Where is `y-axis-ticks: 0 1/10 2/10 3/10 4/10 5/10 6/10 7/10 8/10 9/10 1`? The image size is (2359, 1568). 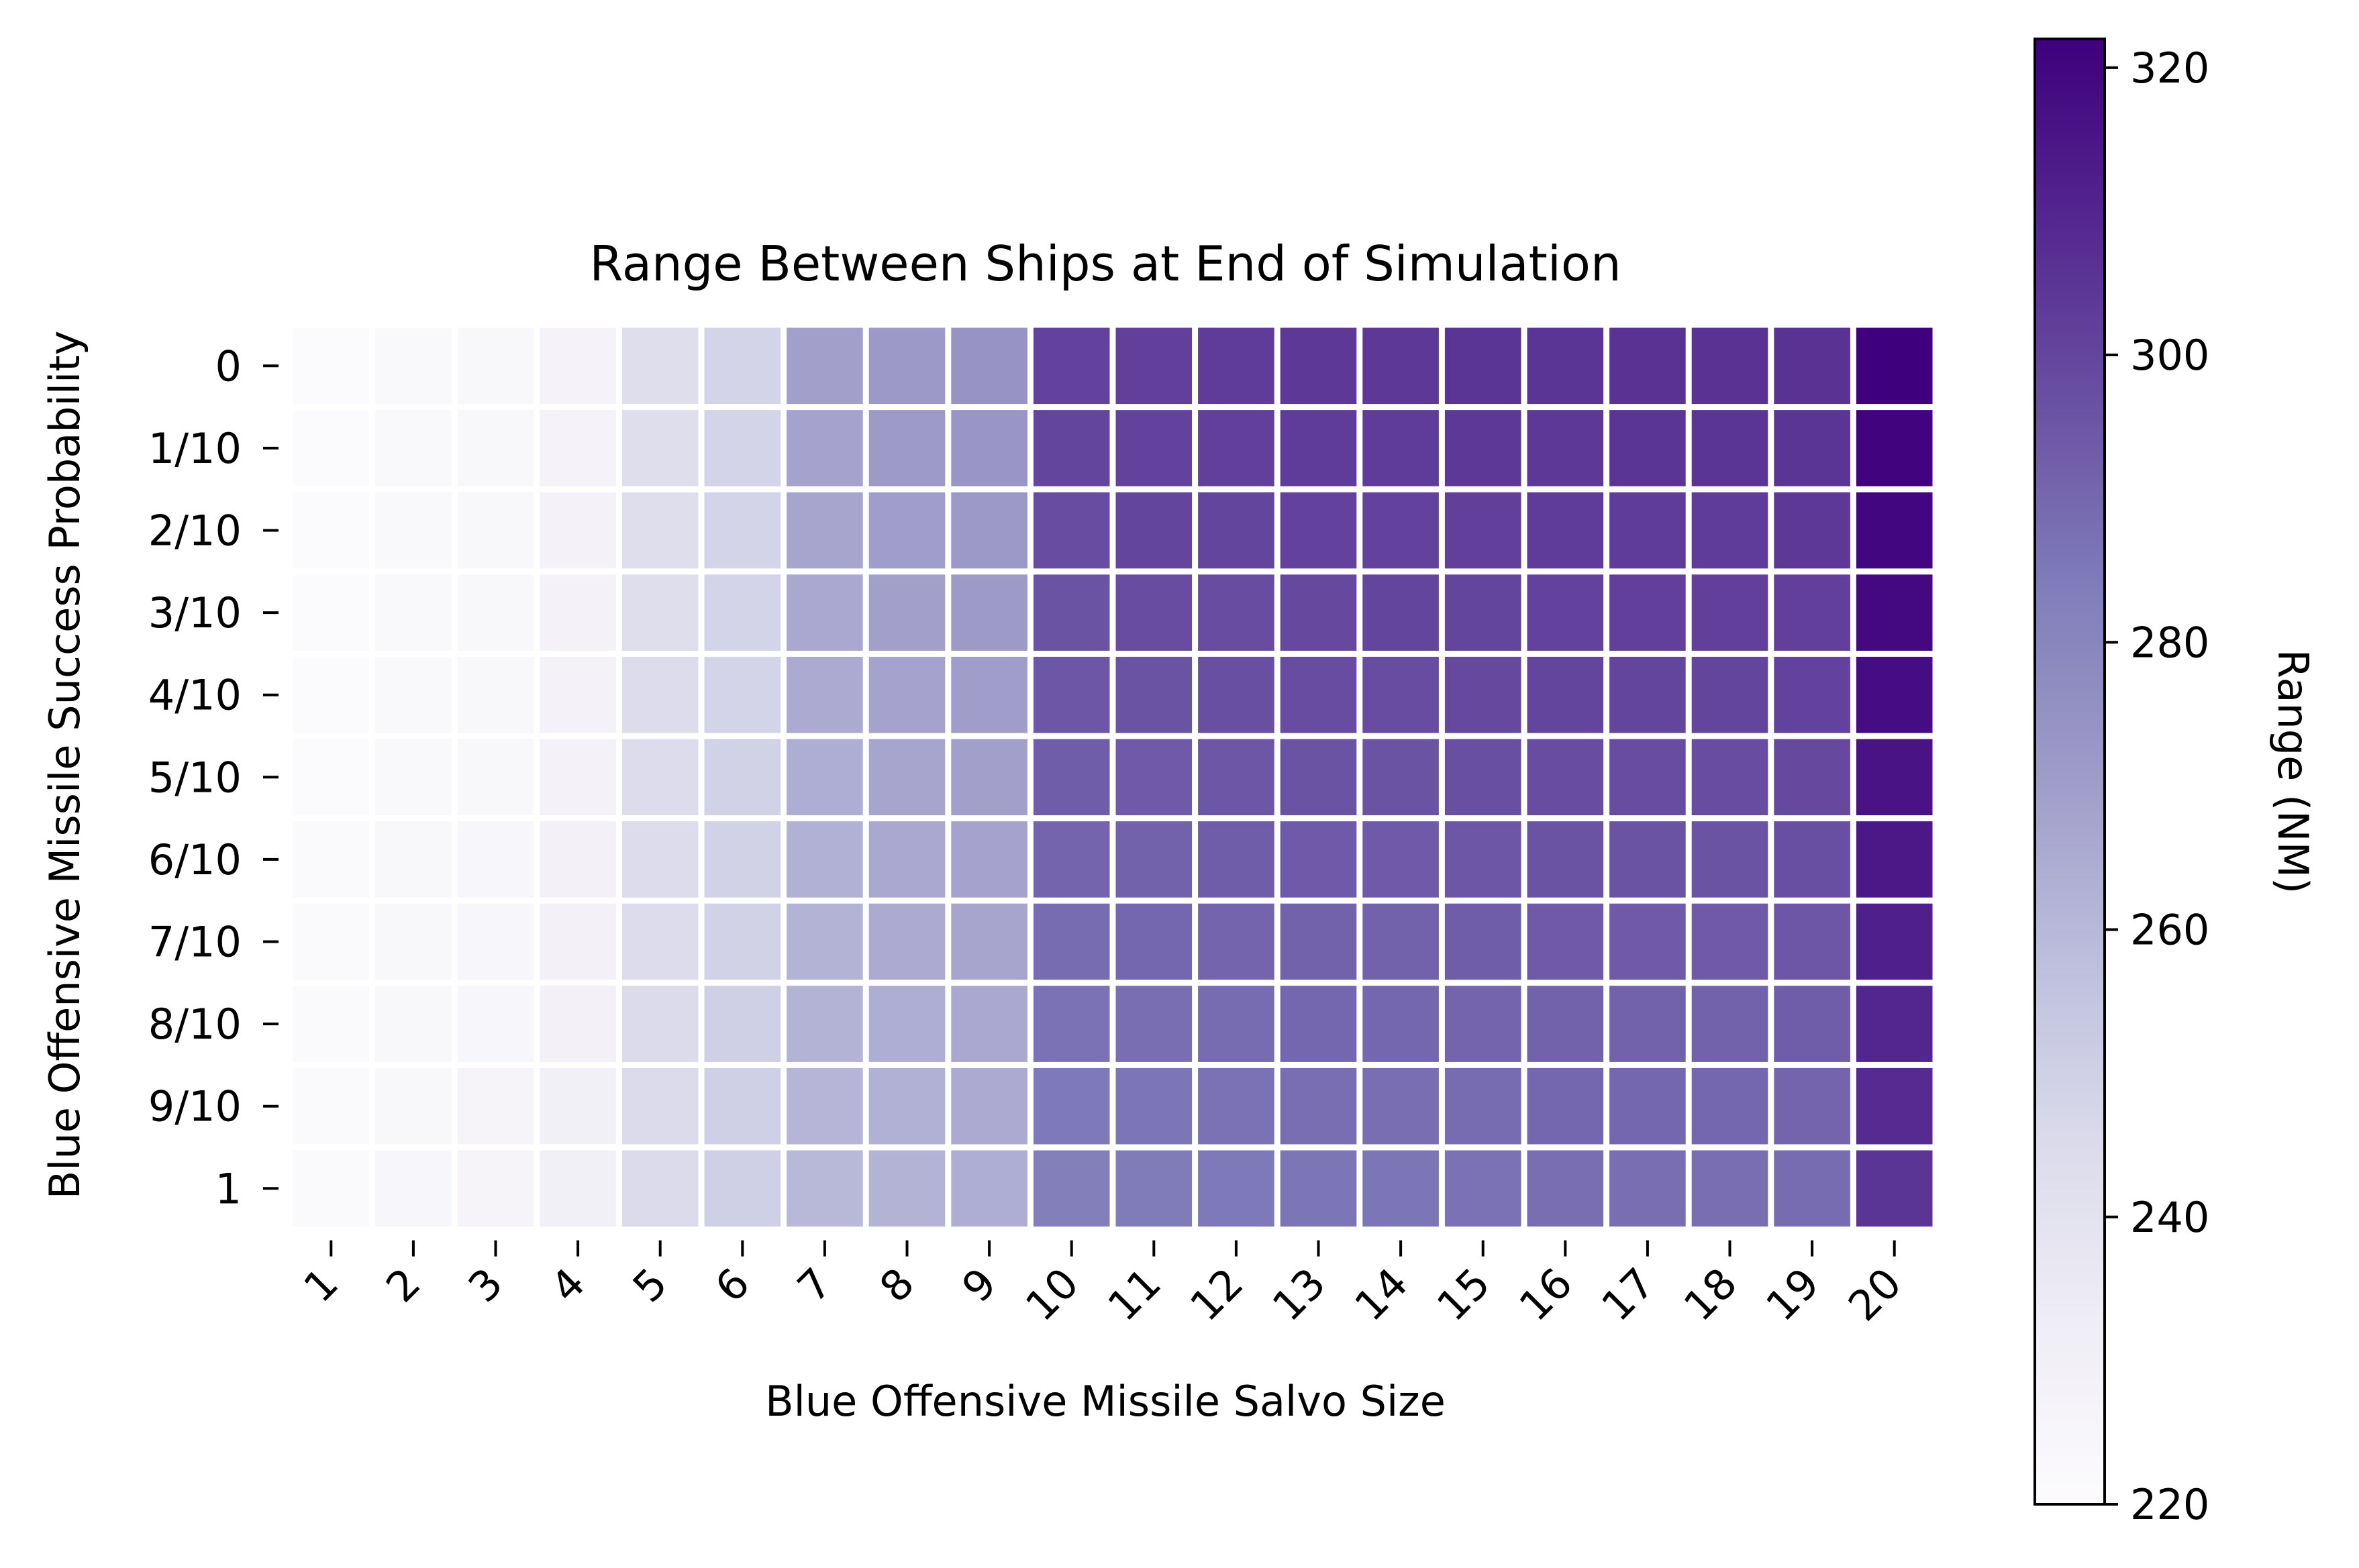 y-axis-ticks: 0 1/10 2/10 3/10 4/10 5/10 6/10 7/10 8/10 9/10 1 is located at coordinates (214, 777).